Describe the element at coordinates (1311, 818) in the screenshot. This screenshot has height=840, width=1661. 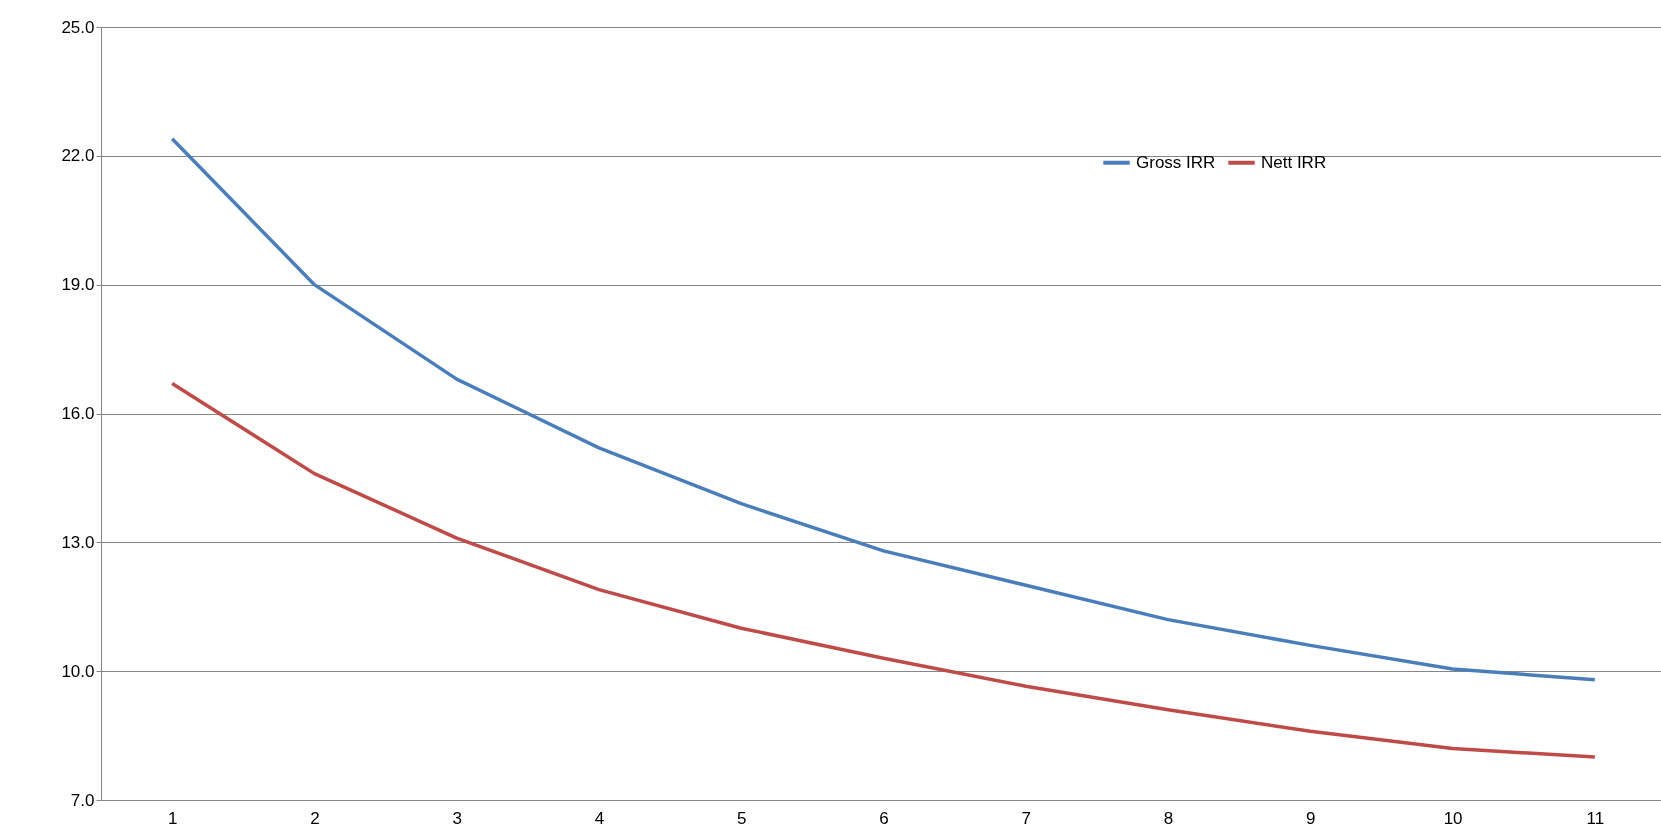
I see `x-tick-label: 9` at that location.